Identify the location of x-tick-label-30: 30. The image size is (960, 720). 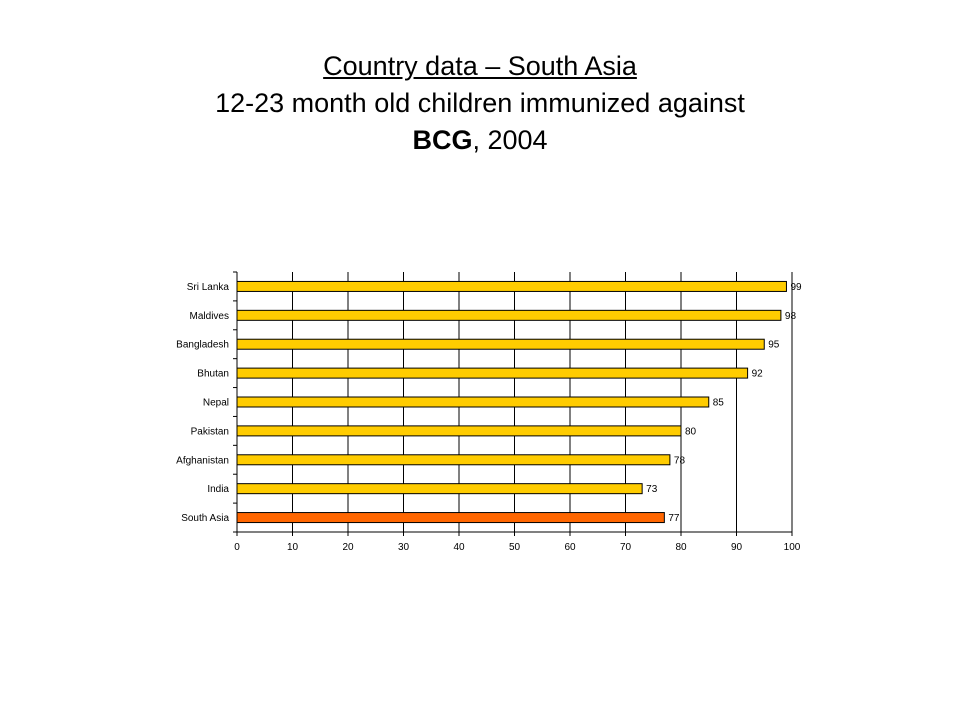
(404, 547).